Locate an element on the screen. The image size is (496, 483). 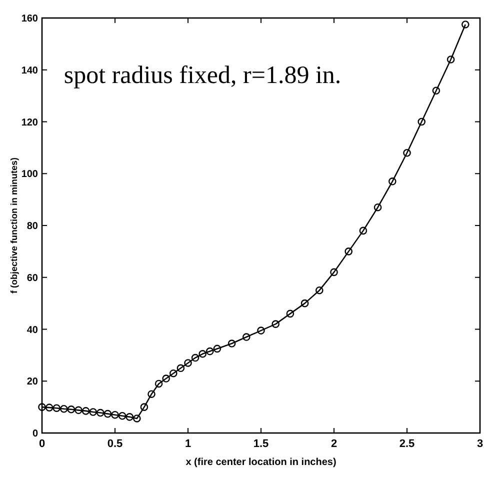
y-tick-label: 0 is located at coordinates (35, 434).